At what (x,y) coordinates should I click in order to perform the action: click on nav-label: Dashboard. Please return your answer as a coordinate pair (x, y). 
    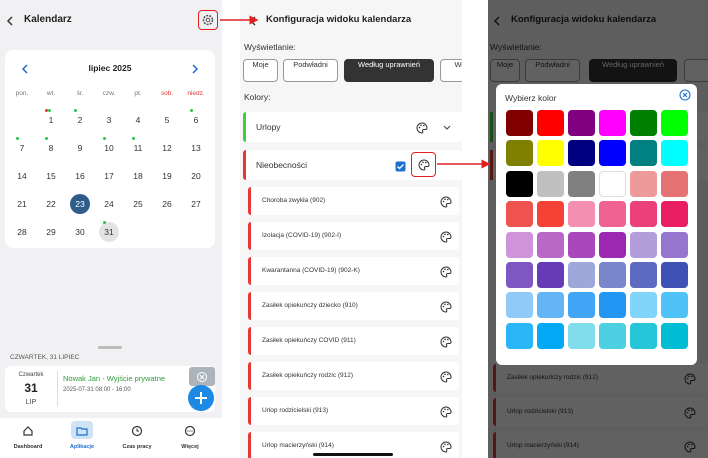
    Looking at the image, I should click on (28, 447).